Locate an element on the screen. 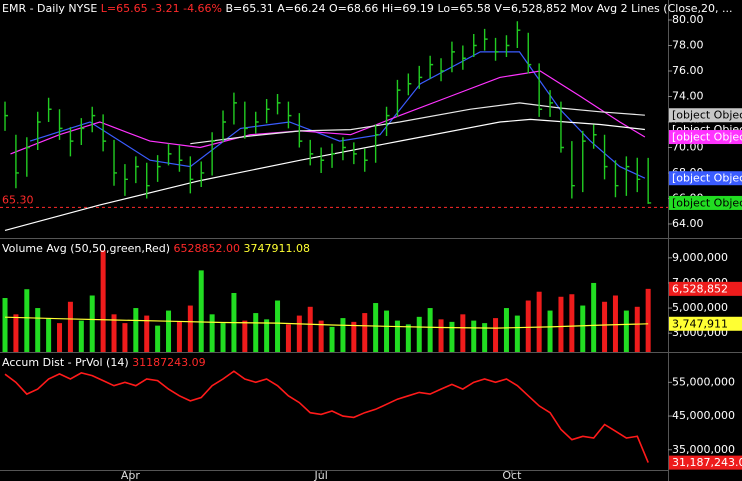  y-tick-label: 45,000,000 is located at coordinates (703, 415).